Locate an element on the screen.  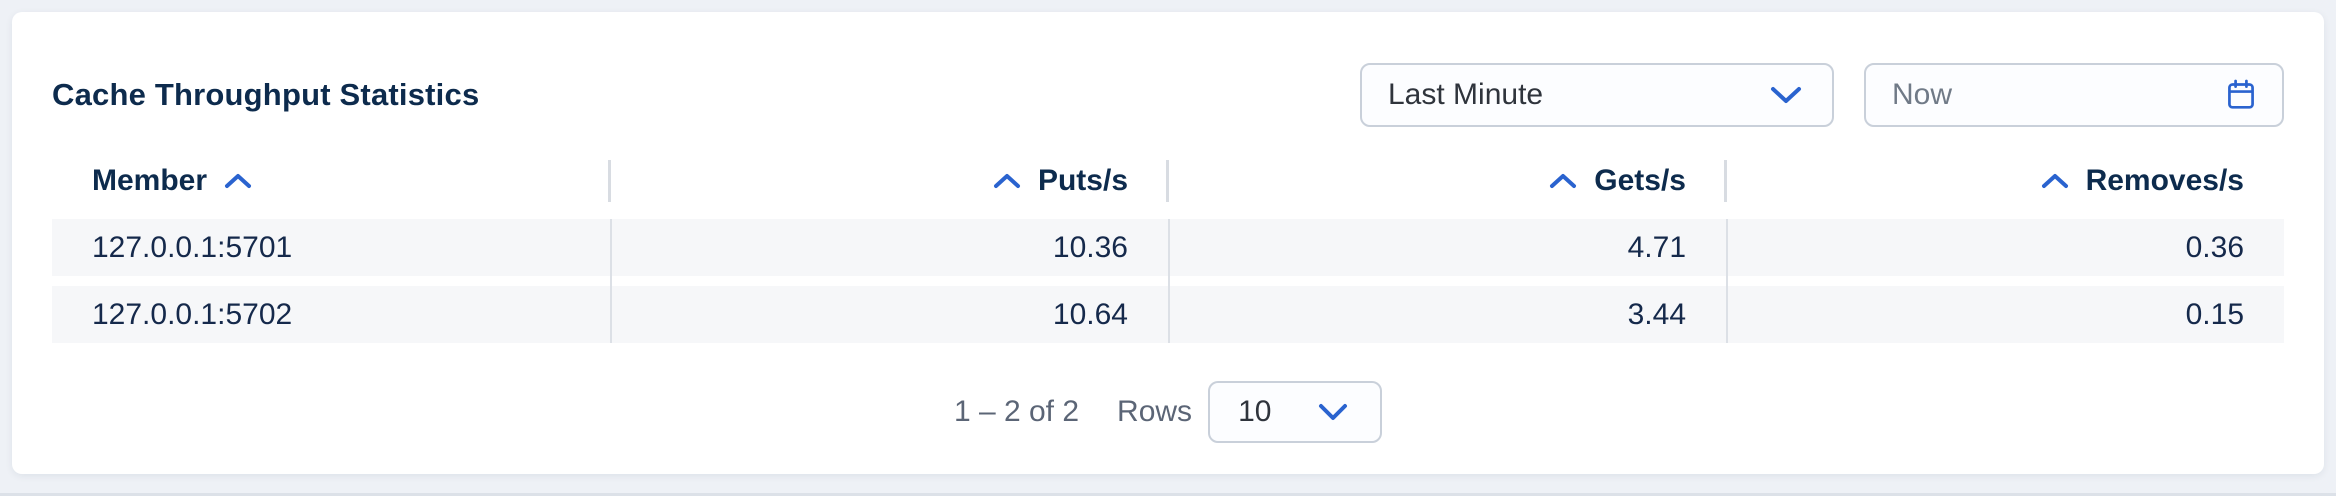
member-cell: 127.0.0.1:5701 is located at coordinates (192, 247).